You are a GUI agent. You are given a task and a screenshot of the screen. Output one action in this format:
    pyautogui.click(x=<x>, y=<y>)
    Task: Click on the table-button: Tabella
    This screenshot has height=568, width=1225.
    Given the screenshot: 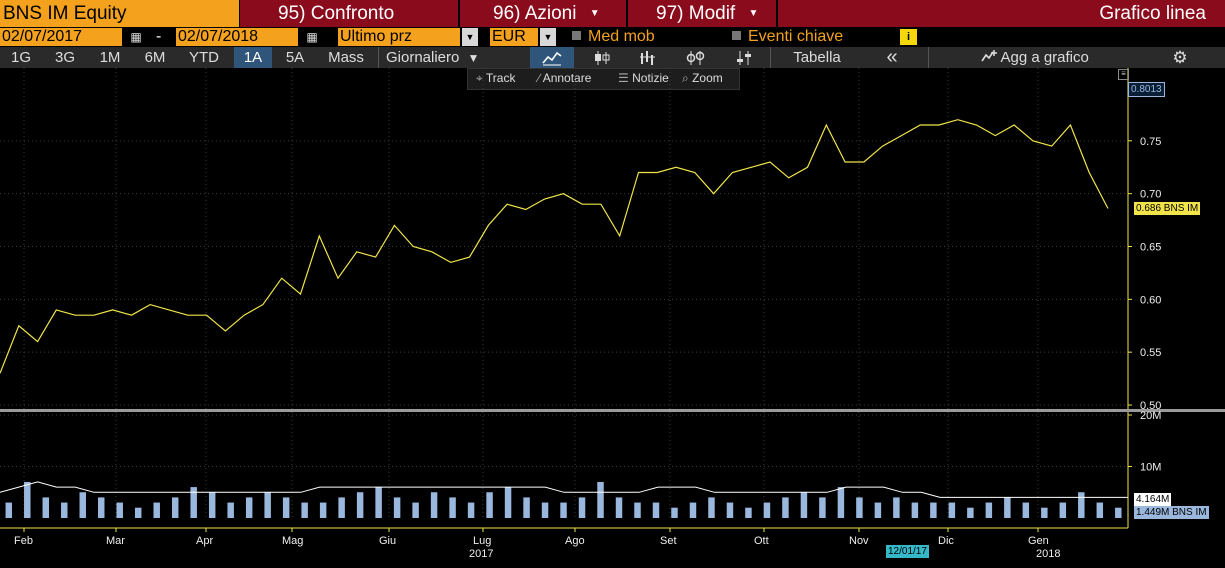 What is the action you would take?
    pyautogui.click(x=817, y=57)
    